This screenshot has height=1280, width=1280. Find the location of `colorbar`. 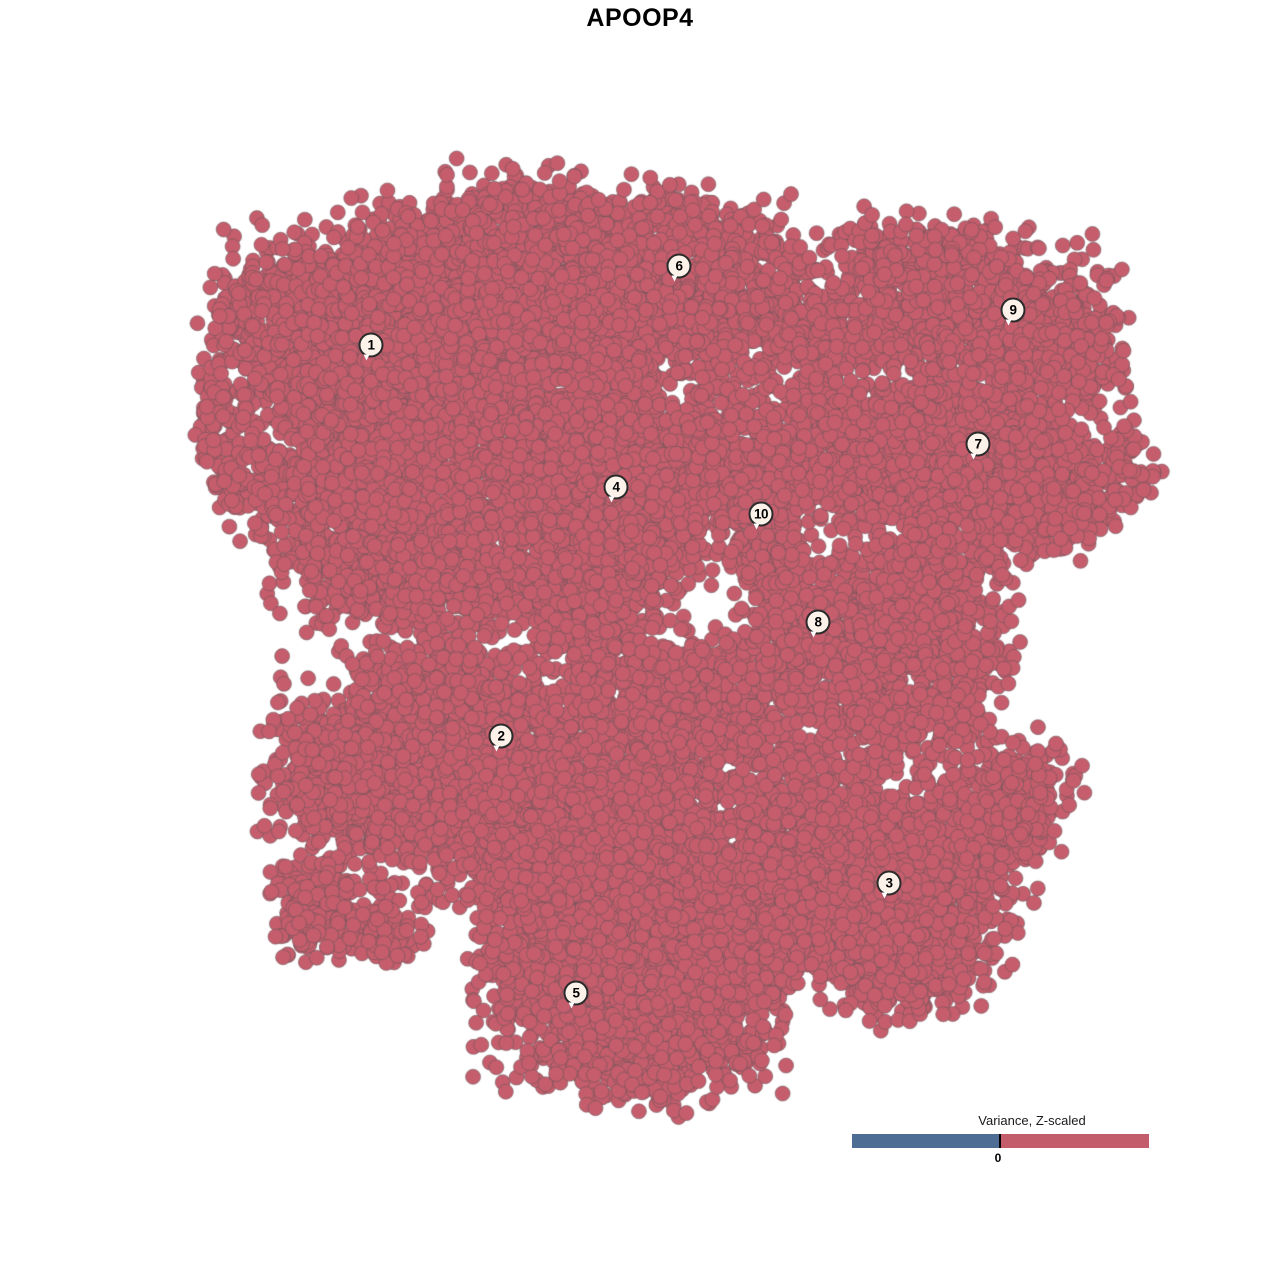

colorbar is located at coordinates (1000, 1141).